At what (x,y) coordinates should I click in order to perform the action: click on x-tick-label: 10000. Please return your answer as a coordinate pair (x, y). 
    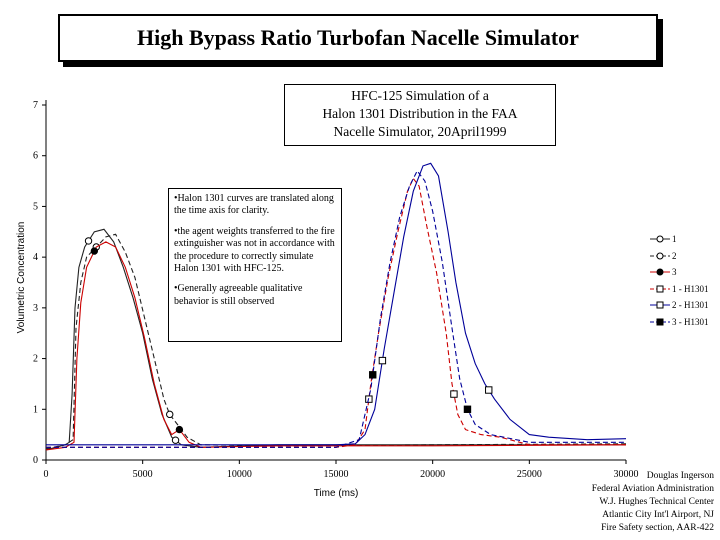
    Looking at the image, I should click on (239, 474).